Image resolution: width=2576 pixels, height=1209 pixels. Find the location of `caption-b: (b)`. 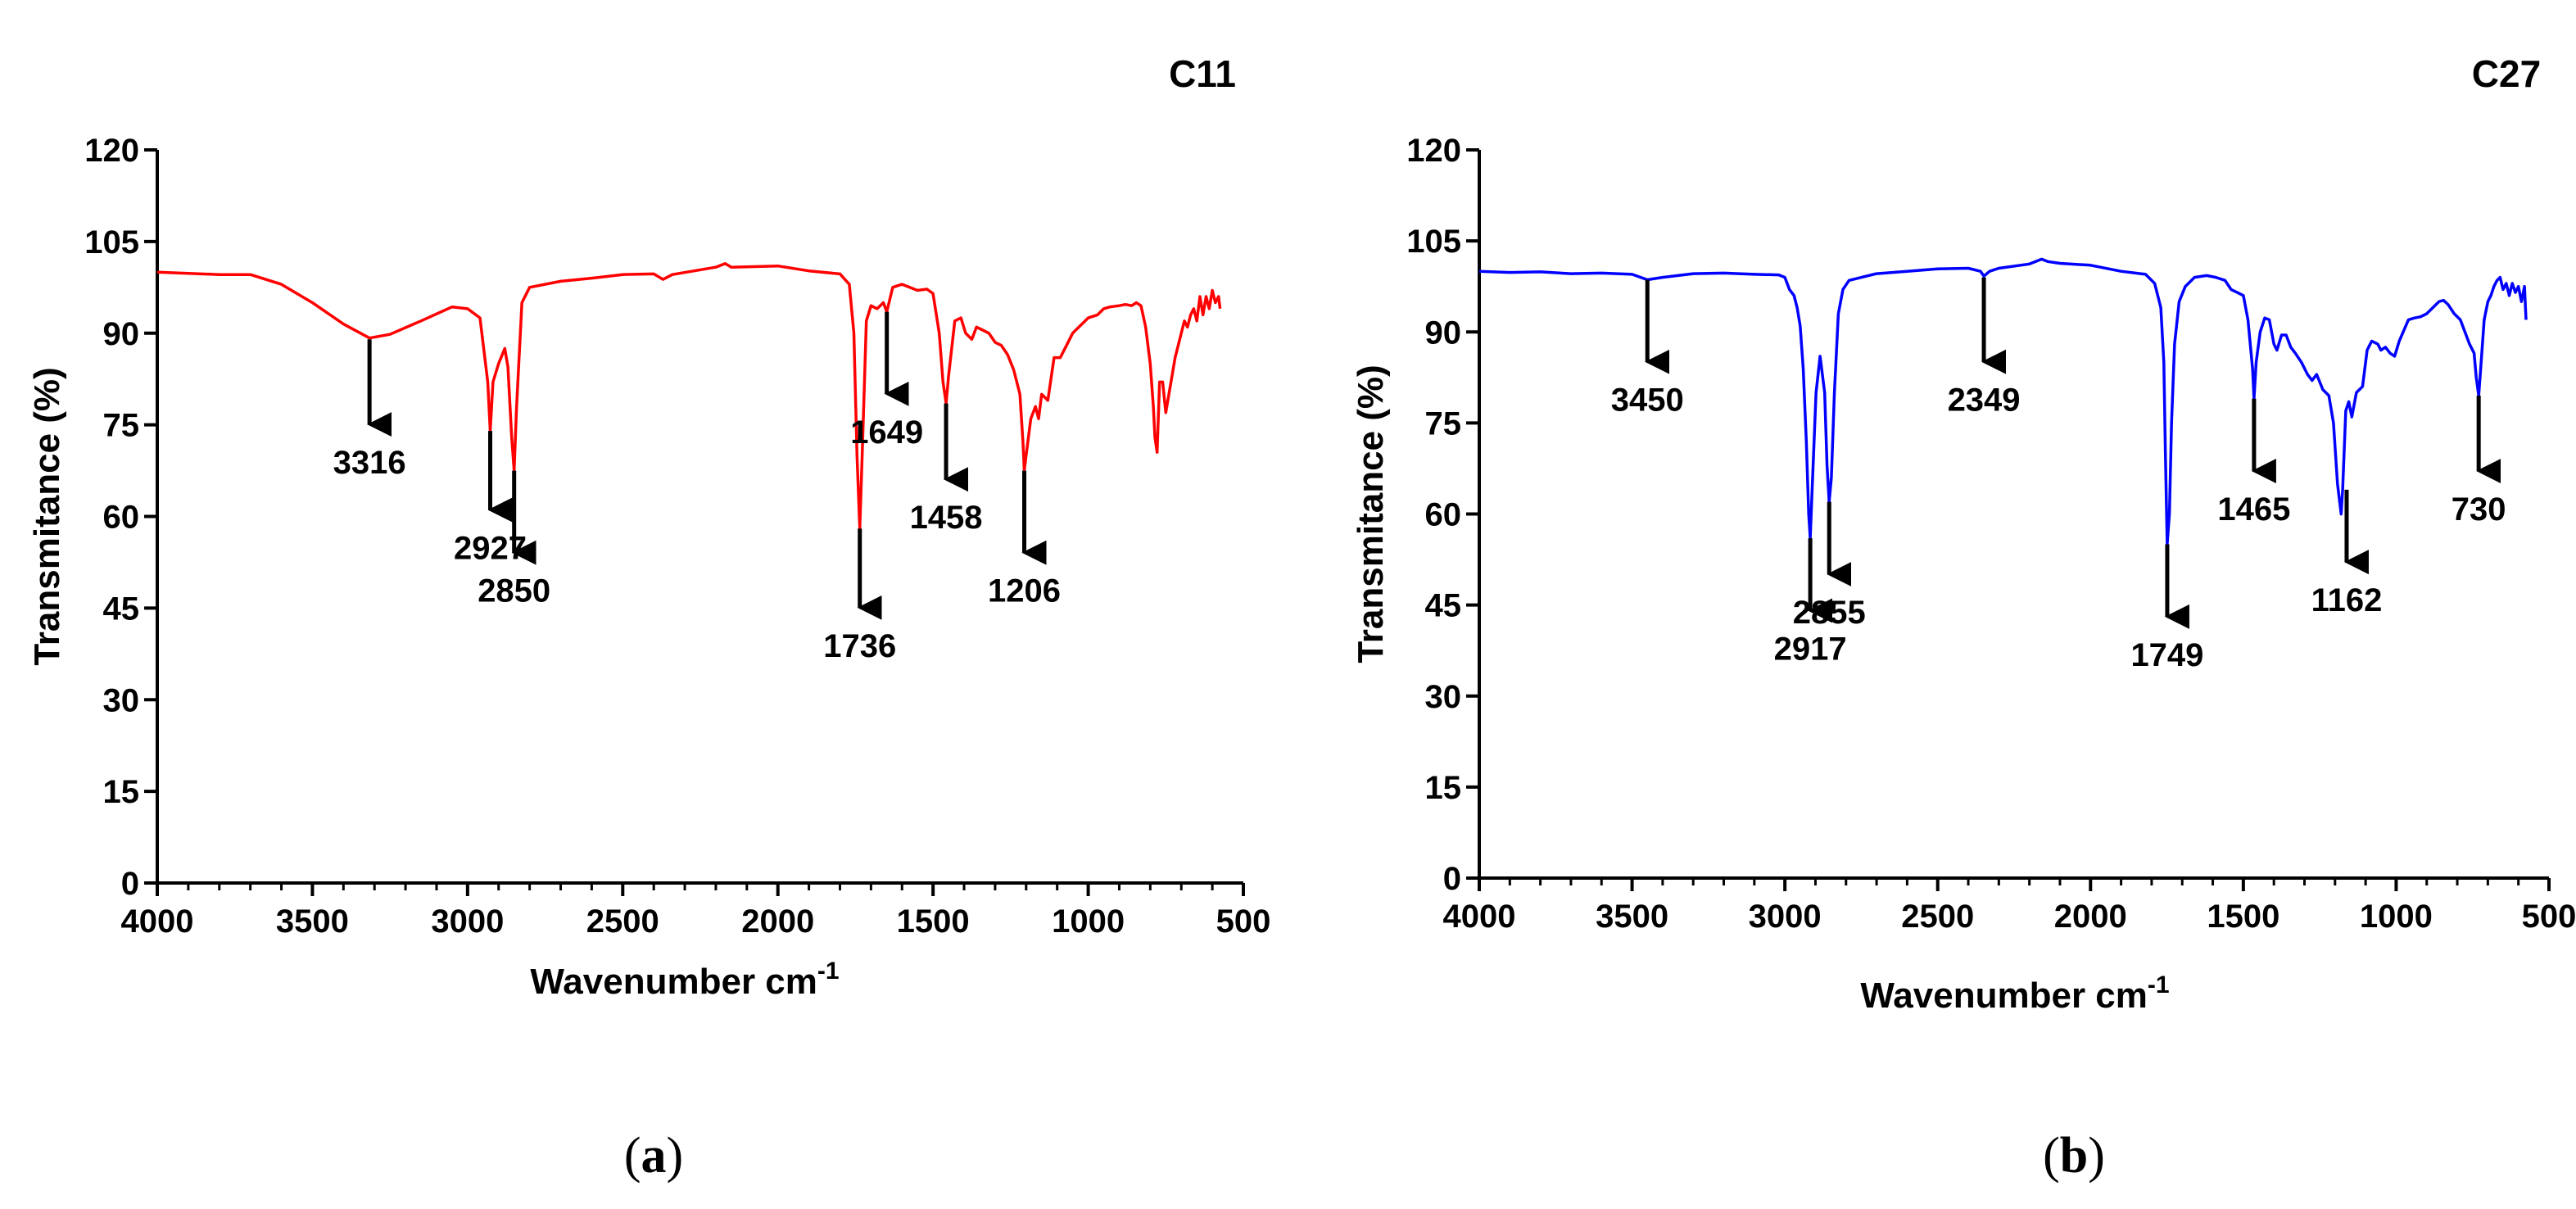

caption-b: (b) is located at coordinates (2074, 1156).